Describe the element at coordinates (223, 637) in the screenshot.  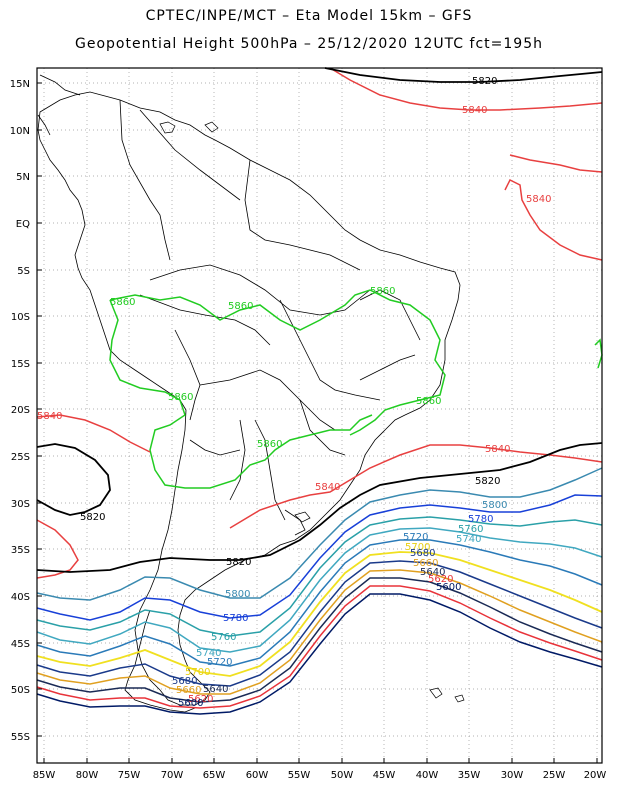
I see `label-5760-west: 5760` at that location.